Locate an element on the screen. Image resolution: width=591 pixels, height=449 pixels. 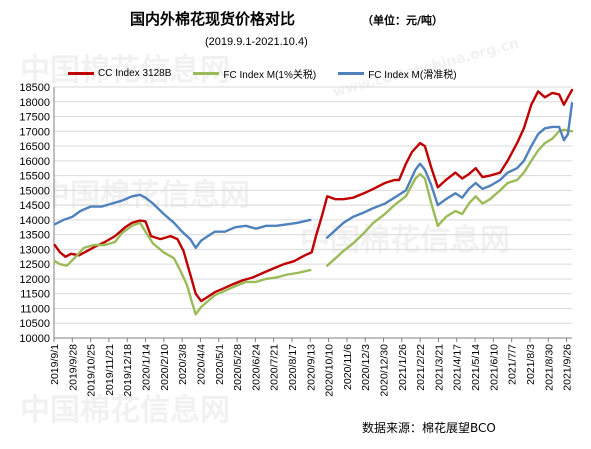
y-tick-label: 10000 is located at coordinates (34, 339).